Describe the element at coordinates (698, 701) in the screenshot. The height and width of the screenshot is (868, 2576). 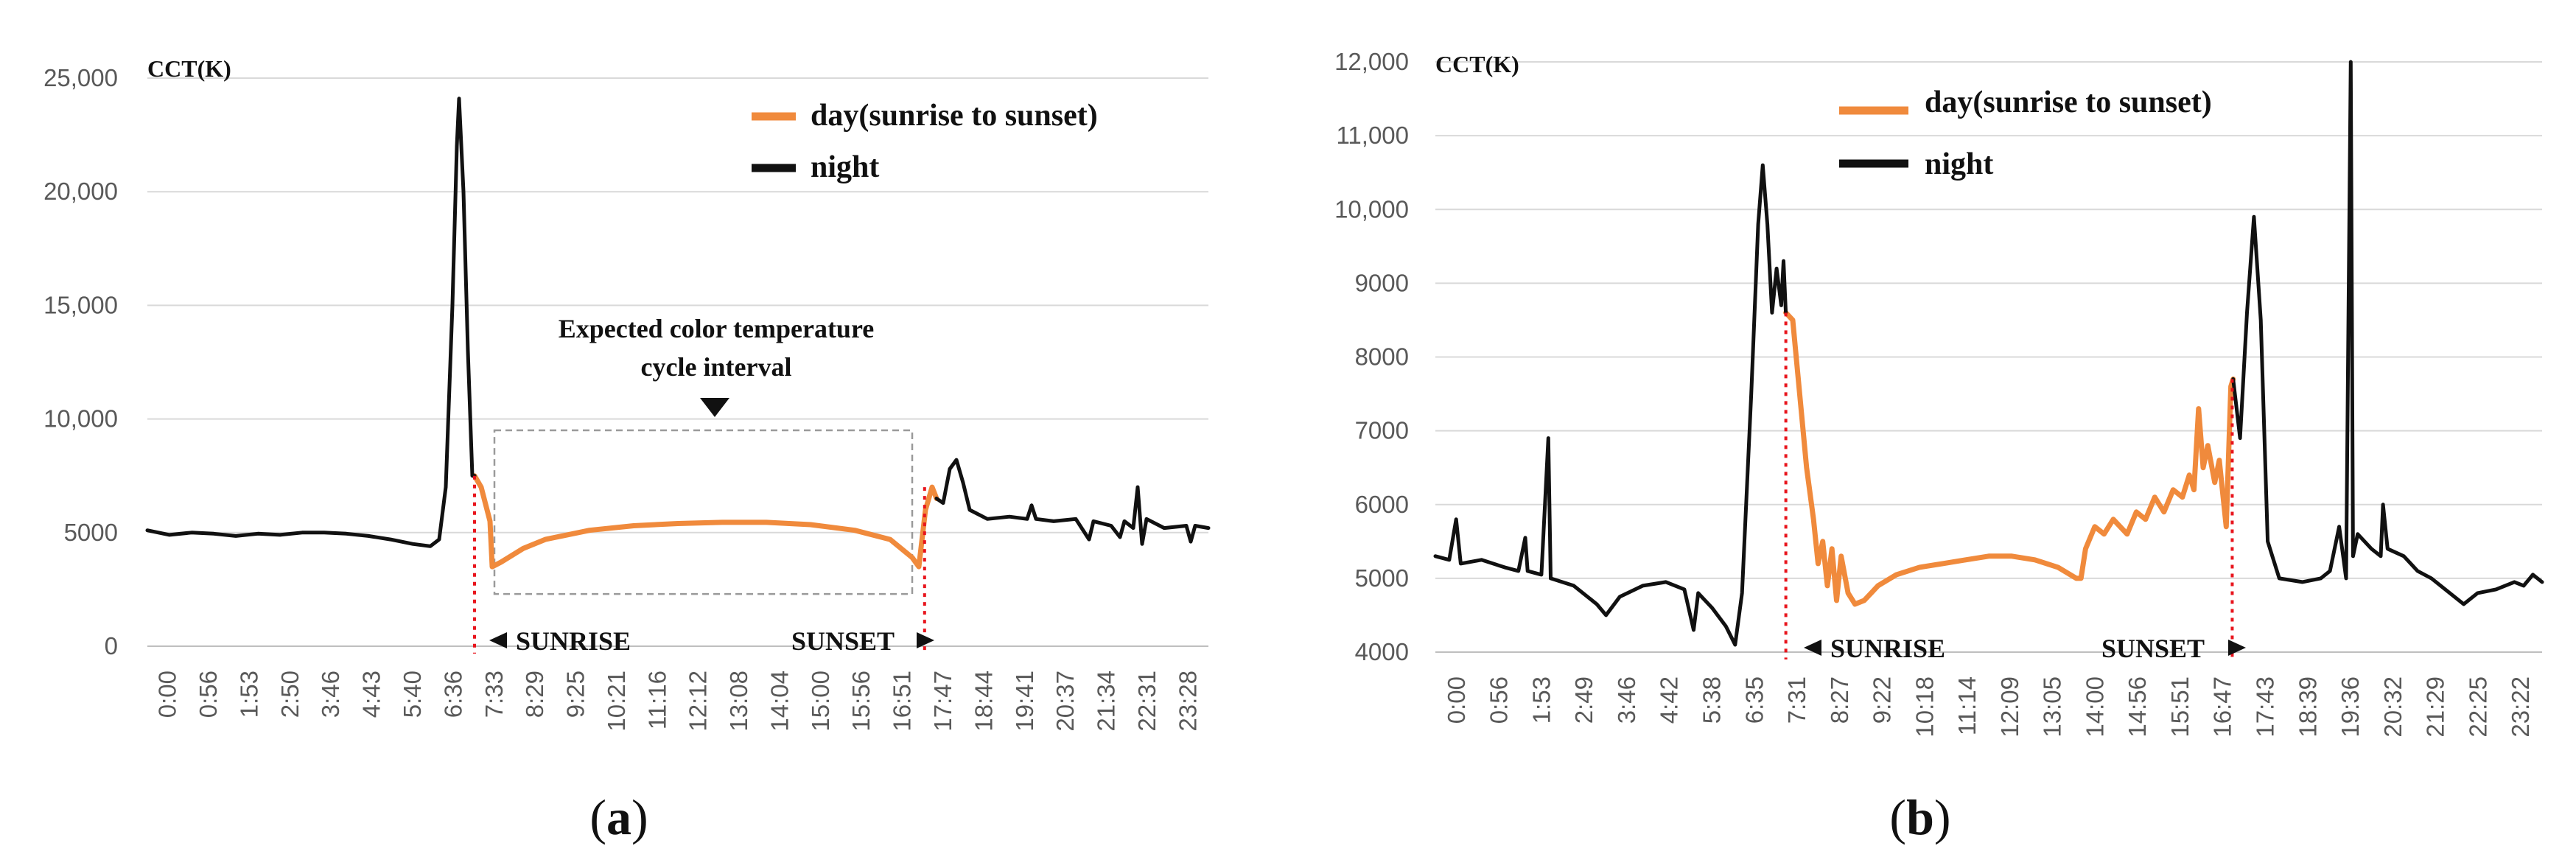
I see `x-tick-label-a-13: 12:12` at that location.